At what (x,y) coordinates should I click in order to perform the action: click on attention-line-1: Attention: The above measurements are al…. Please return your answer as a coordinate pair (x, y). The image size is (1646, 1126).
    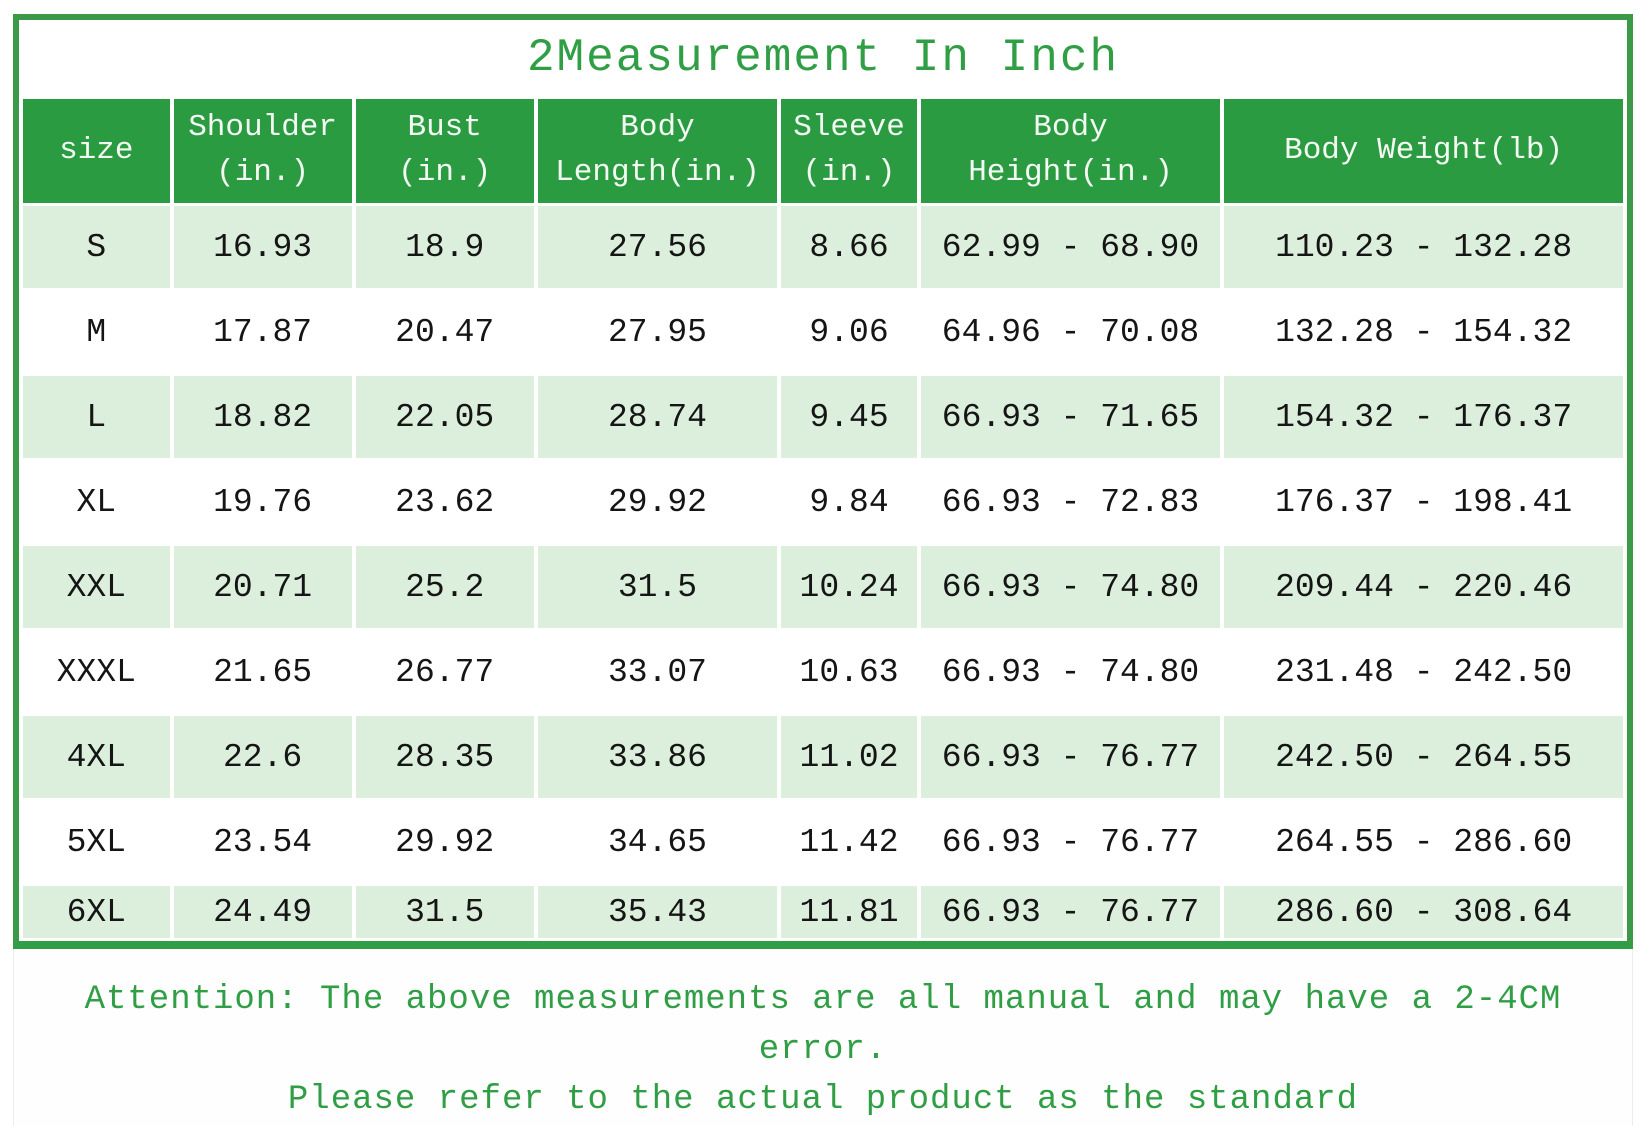
    Looking at the image, I should click on (823, 1025).